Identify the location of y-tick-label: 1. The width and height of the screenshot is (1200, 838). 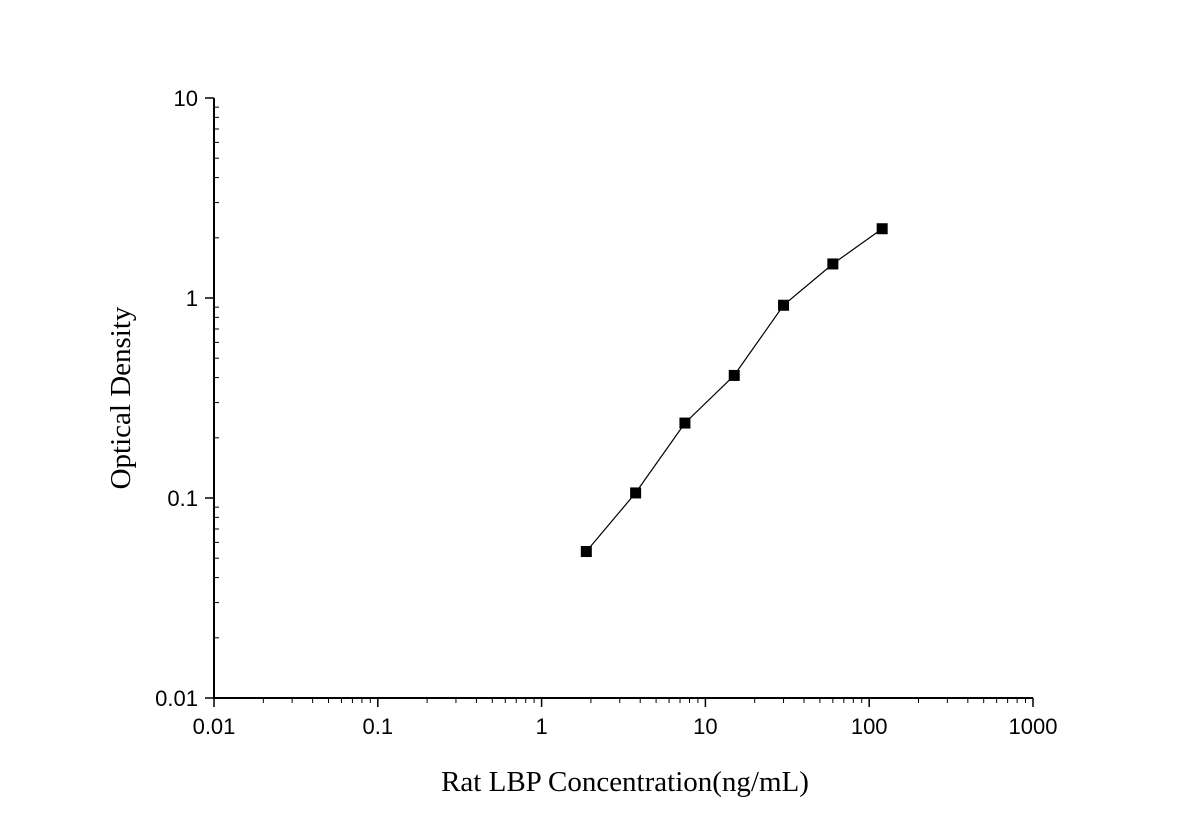
(192, 298).